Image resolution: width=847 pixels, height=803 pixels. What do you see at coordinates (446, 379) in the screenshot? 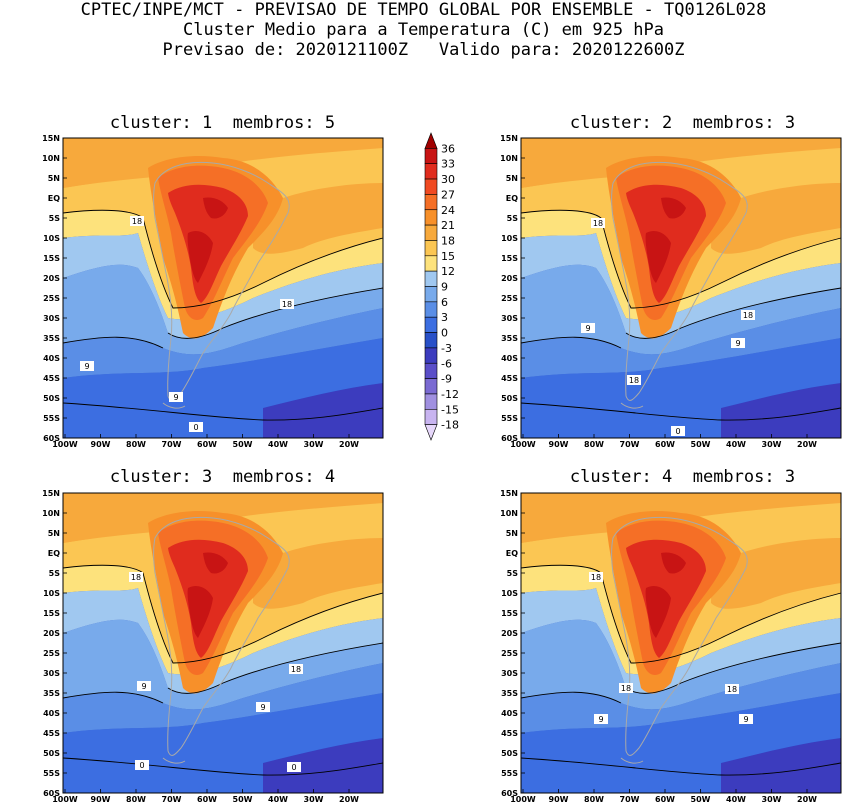
I see `colorbar-label: -9` at bounding box center [446, 379].